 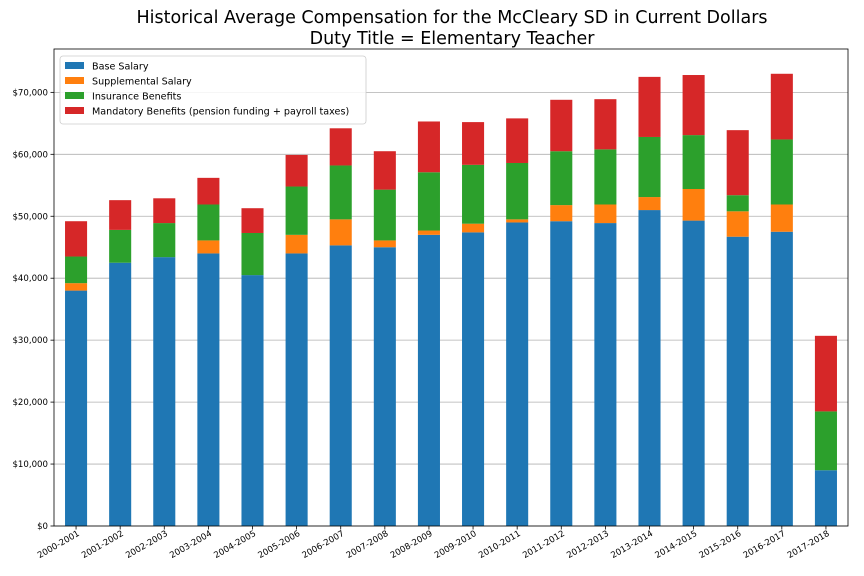 I want to click on legend-label-insurance-benefits: Insurance Benefits, so click(x=136, y=97).